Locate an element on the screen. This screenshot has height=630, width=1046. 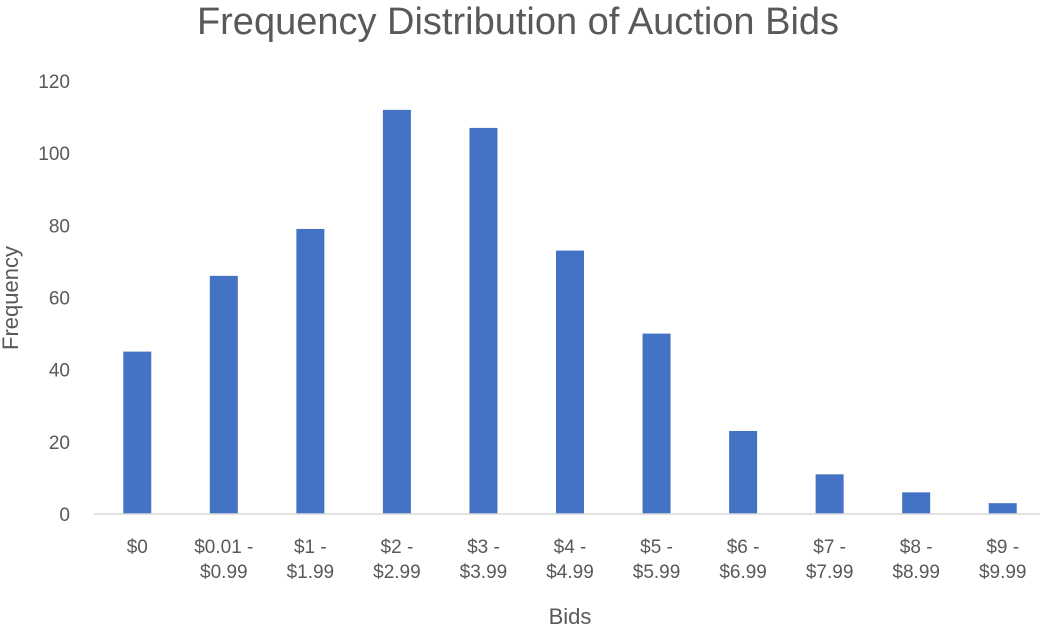
x-tick-label: $6 -$6.99 is located at coordinates (743, 560).